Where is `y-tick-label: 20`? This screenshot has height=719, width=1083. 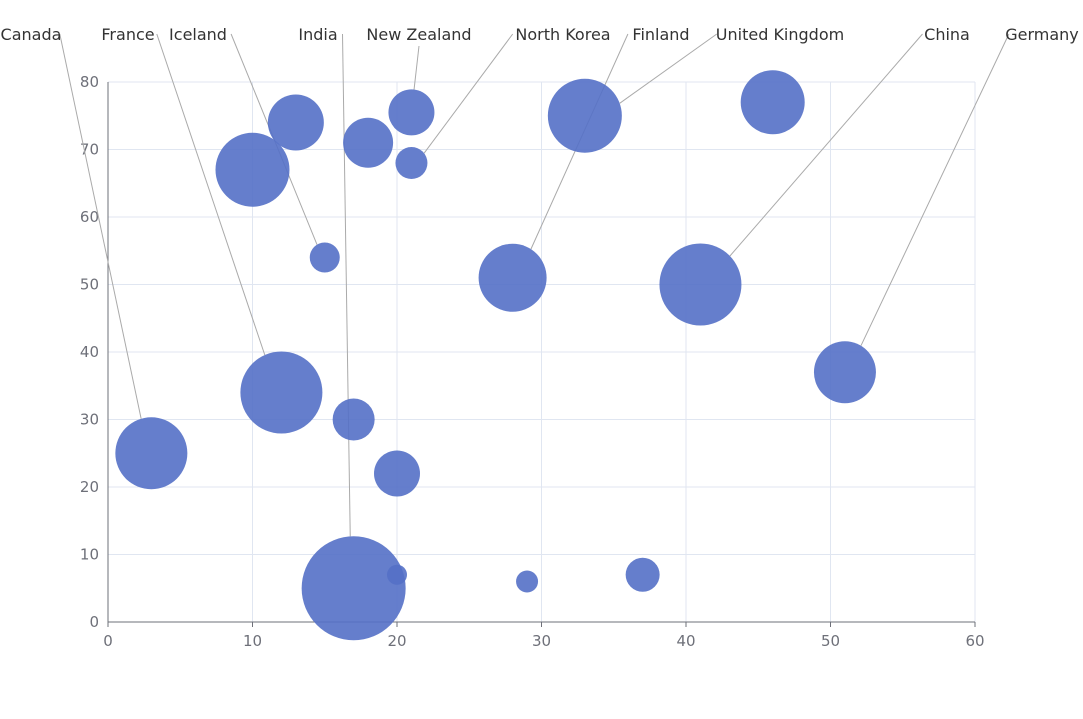 y-tick-label: 20 is located at coordinates (89, 487).